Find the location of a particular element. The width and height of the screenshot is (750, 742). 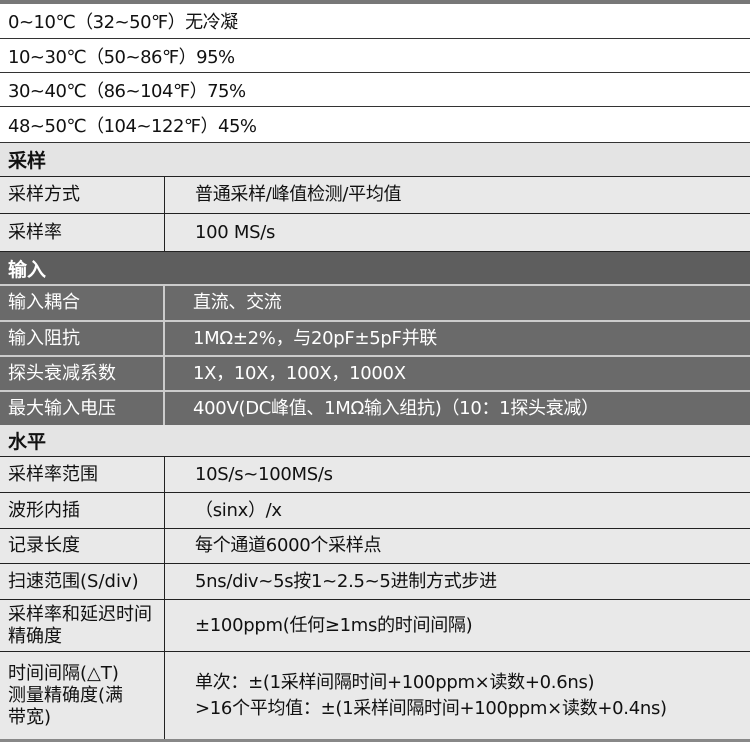

table-row: 记录长度 每个通道6000个采样点 is located at coordinates (375, 546).